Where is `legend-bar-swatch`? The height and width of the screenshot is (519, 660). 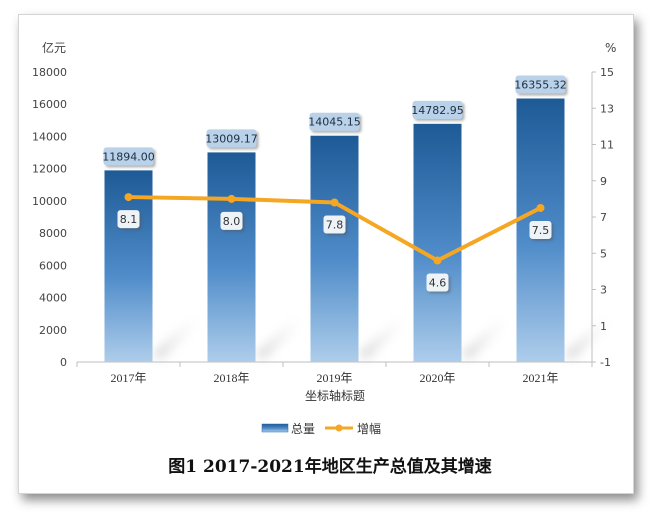 legend-bar-swatch is located at coordinates (275, 428).